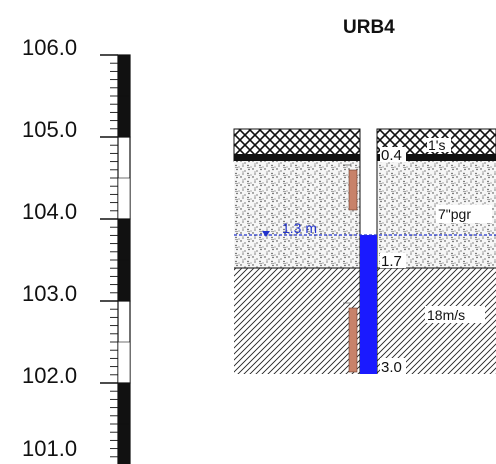  Describe the element at coordinates (454, 214) in the screenshot. I see `middle-layer-description: 7"pgr` at that location.